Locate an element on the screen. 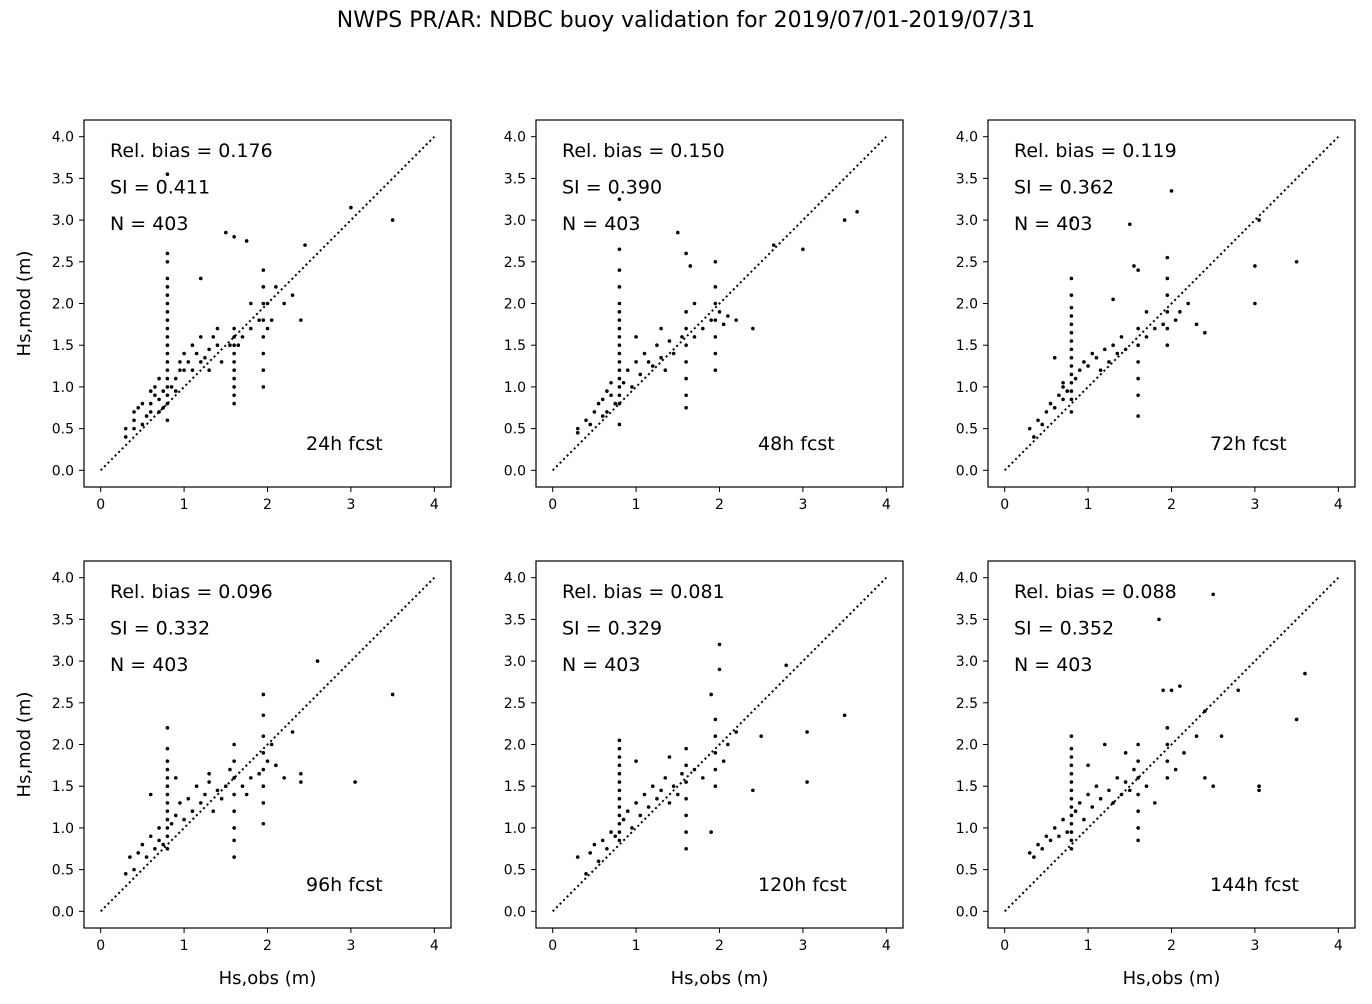 The image size is (1372, 1004). stat-annotation: SI = 0.329 is located at coordinates (612, 629).